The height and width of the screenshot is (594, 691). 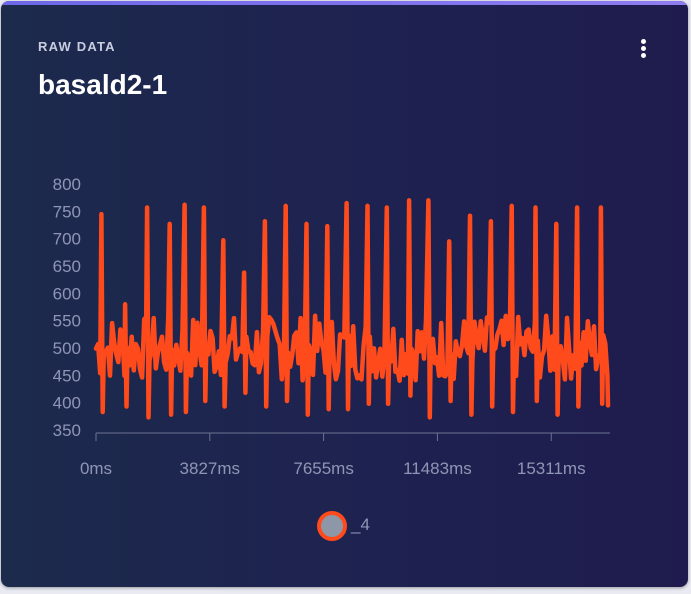 What do you see at coordinates (332, 526) in the screenshot?
I see `legend-marker` at bounding box center [332, 526].